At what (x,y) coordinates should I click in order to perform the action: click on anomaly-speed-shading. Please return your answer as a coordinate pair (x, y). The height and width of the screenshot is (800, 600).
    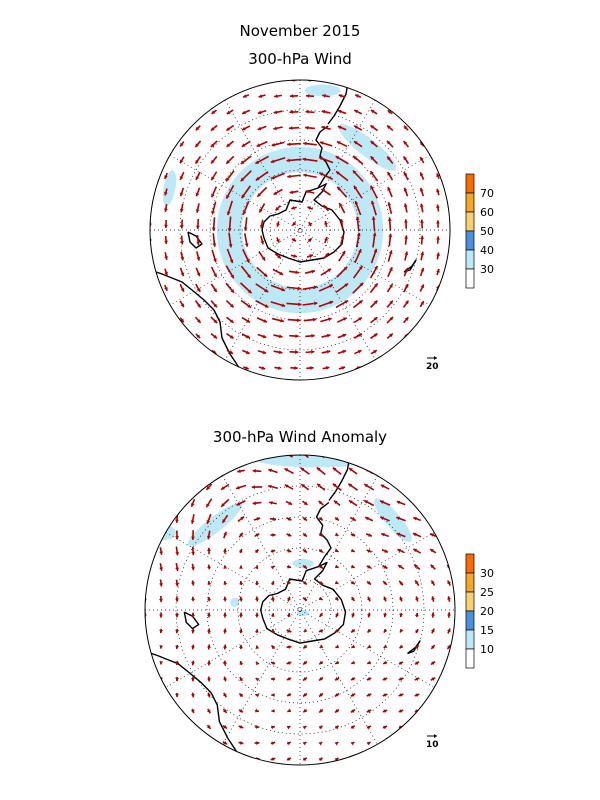
    Looking at the image, I should click on (281, 536).